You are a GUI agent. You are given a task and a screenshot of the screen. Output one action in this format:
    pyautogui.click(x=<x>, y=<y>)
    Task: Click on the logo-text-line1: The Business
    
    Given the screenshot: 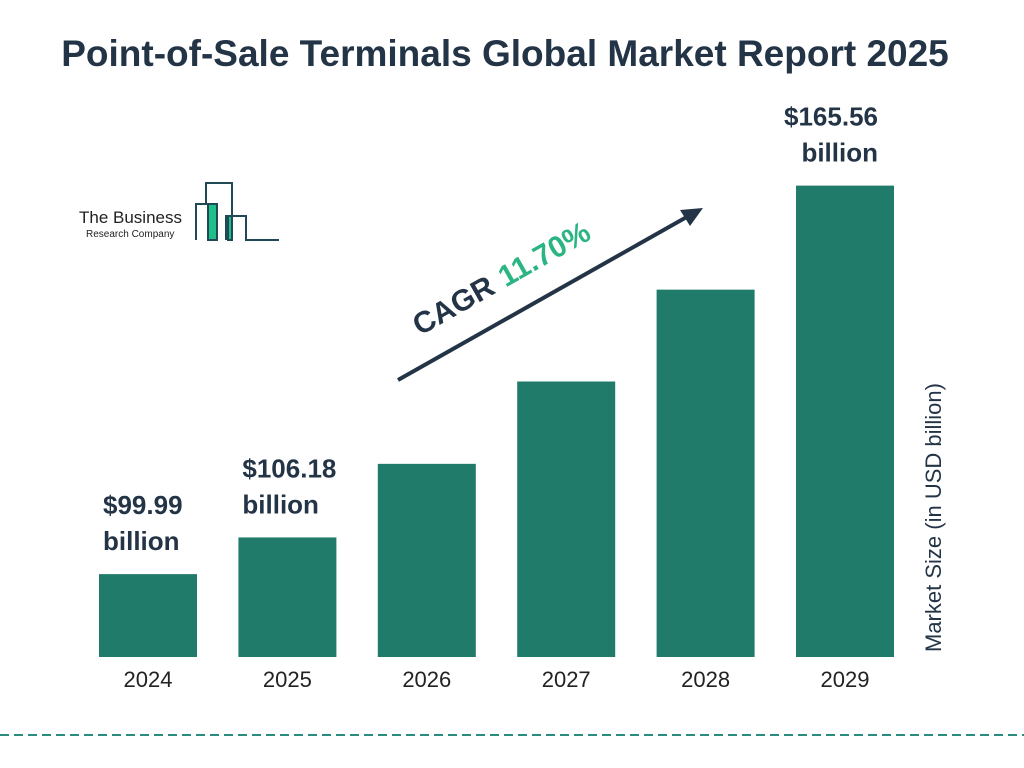 What is the action you would take?
    pyautogui.click(x=130, y=217)
    